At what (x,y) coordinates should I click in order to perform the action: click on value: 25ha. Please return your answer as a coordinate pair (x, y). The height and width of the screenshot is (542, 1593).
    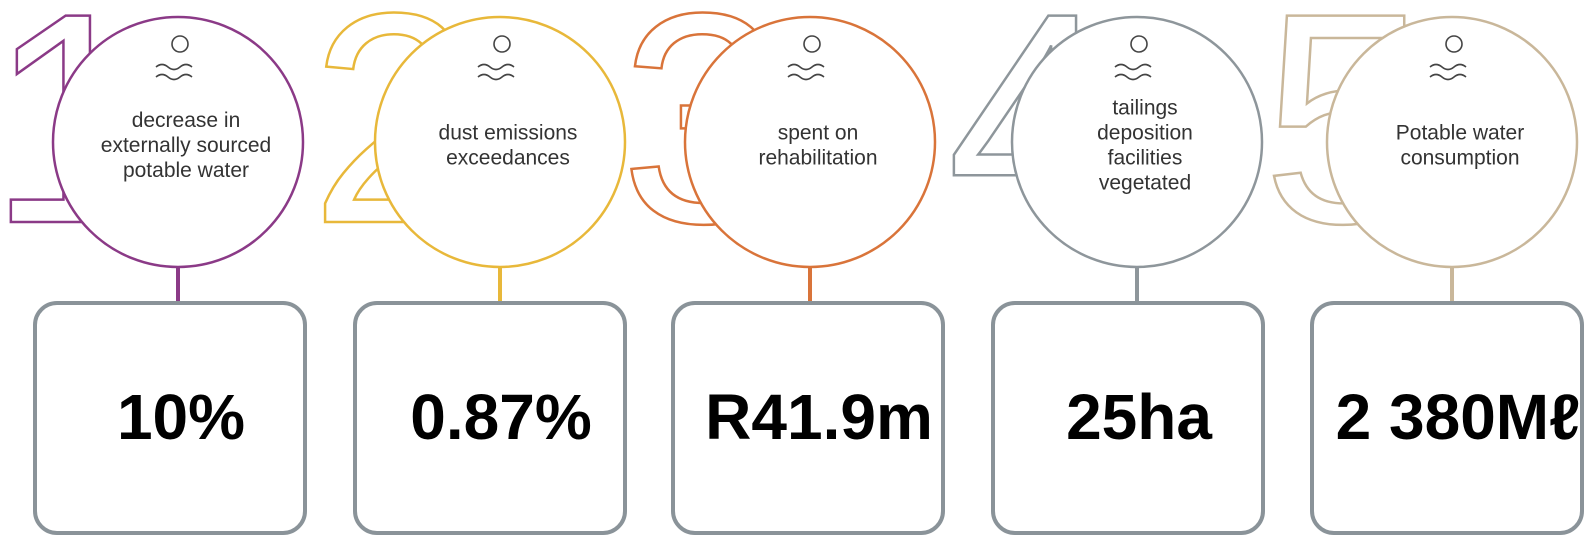
    Looking at the image, I should click on (1139, 417).